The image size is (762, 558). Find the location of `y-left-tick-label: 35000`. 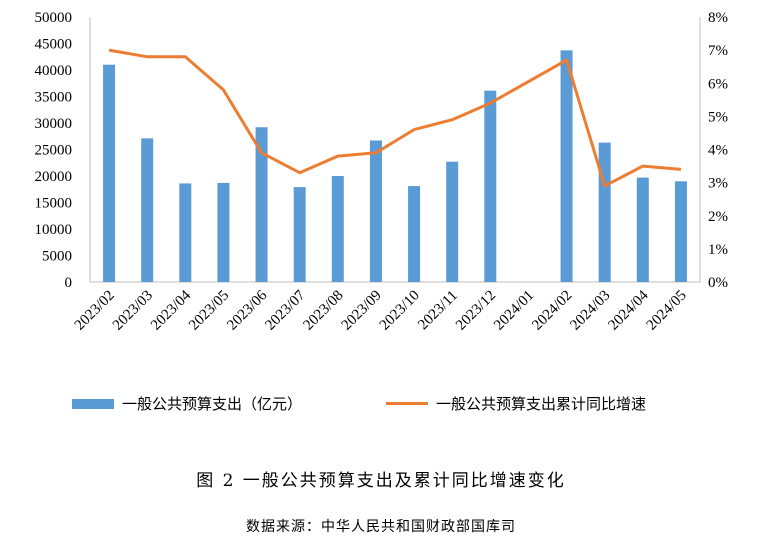

y-left-tick-label: 35000 is located at coordinates (54, 98).